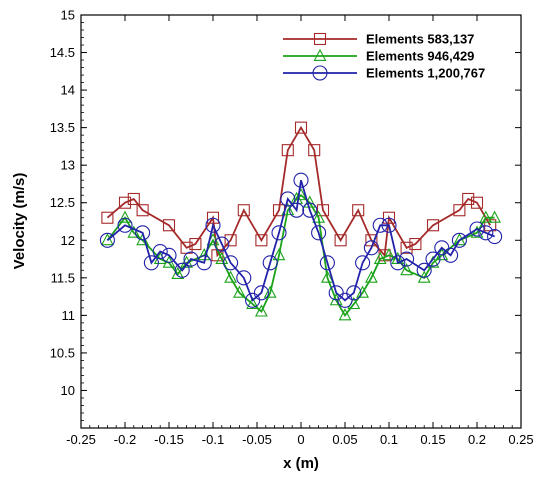  What do you see at coordinates (63, 277) in the screenshot?
I see `y-tick-label: 11.5` at bounding box center [63, 277].